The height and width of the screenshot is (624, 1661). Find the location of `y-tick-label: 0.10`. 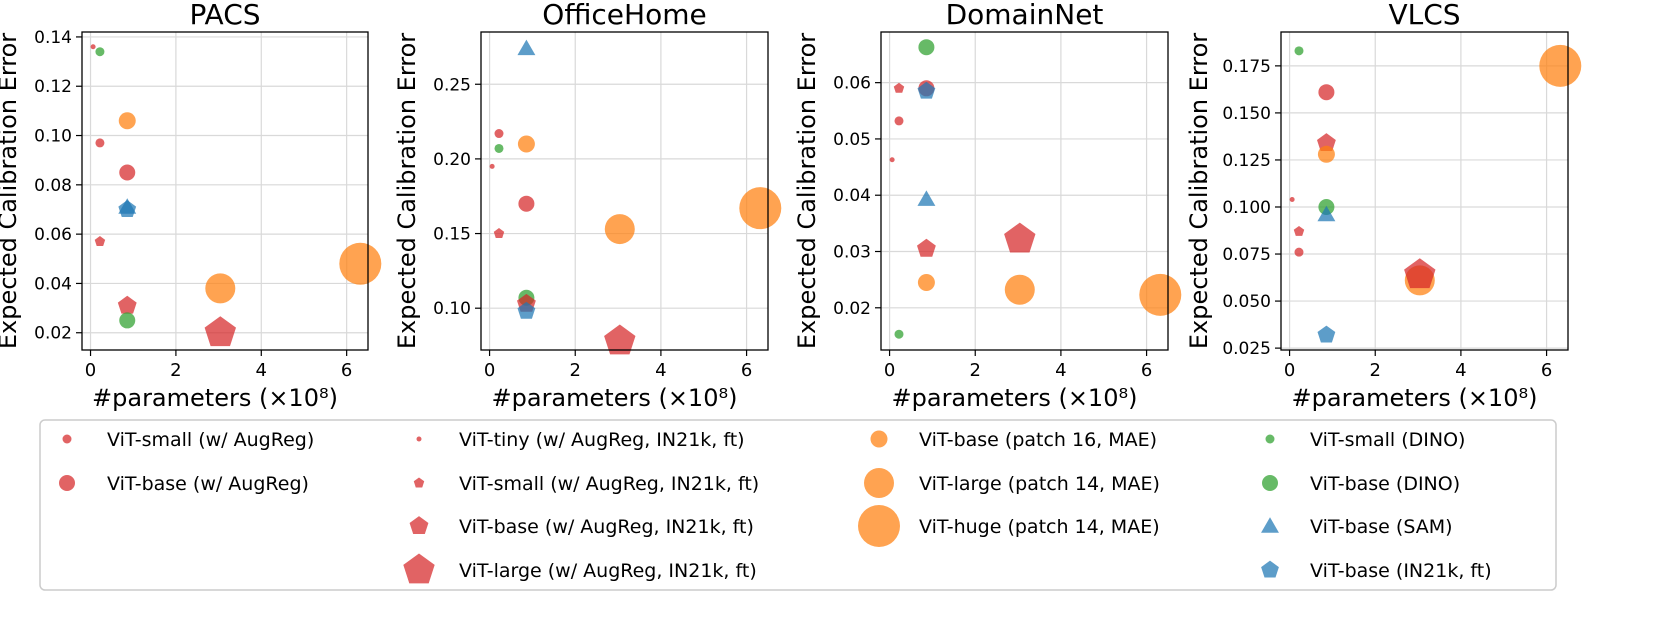

y-tick-label: 0.10 is located at coordinates (452, 309).